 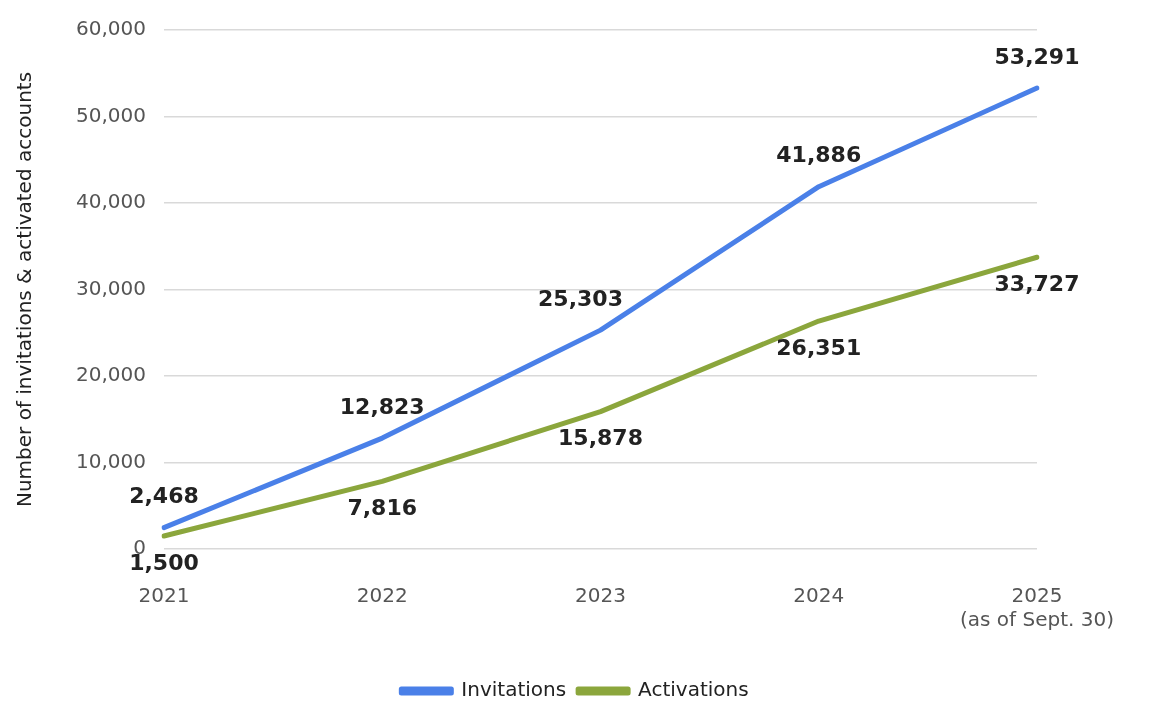 What do you see at coordinates (111, 201) in the screenshot?
I see `y-tick-label: 40,000` at bounding box center [111, 201].